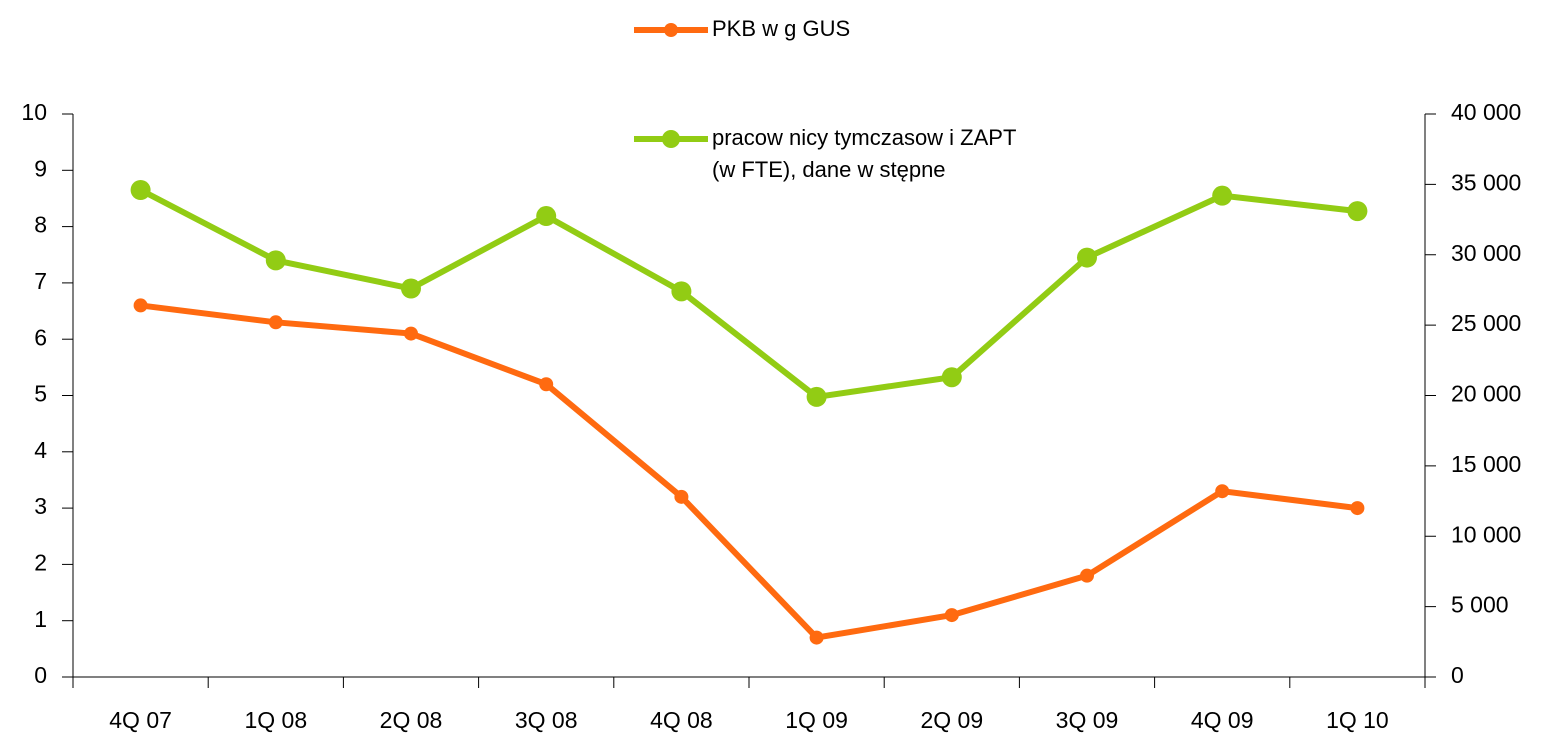 Image resolution: width=1554 pixels, height=736 pixels. What do you see at coordinates (40, 562) in the screenshot?
I see `y-tick-label: 2` at bounding box center [40, 562].